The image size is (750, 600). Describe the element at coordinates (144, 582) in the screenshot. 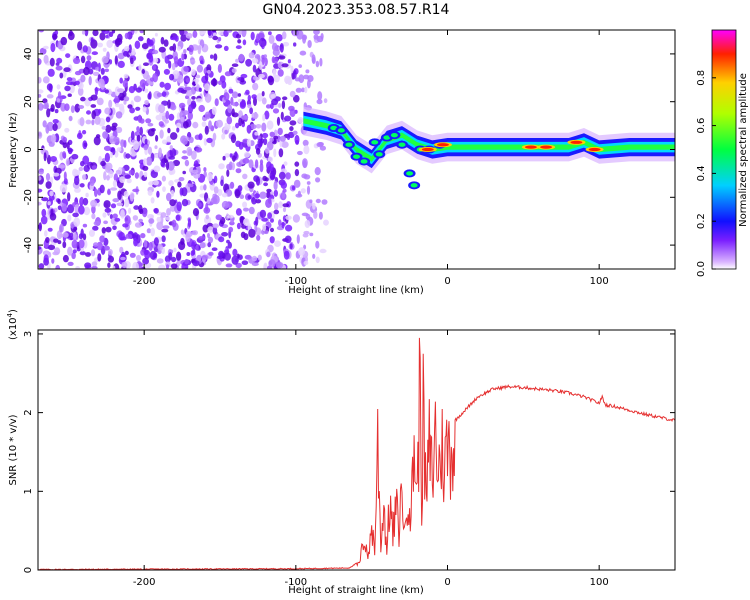

I see `x-tick-label: -200` at that location.